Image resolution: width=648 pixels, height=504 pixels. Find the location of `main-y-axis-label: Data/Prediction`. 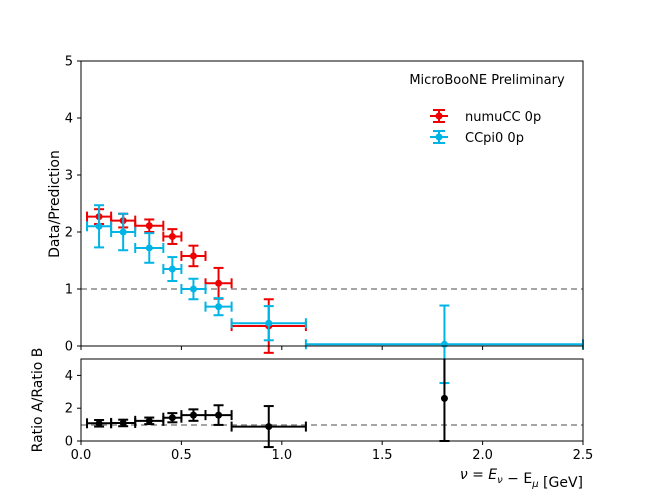

main-y-axis-label: Data/Prediction is located at coordinates (55, 204).